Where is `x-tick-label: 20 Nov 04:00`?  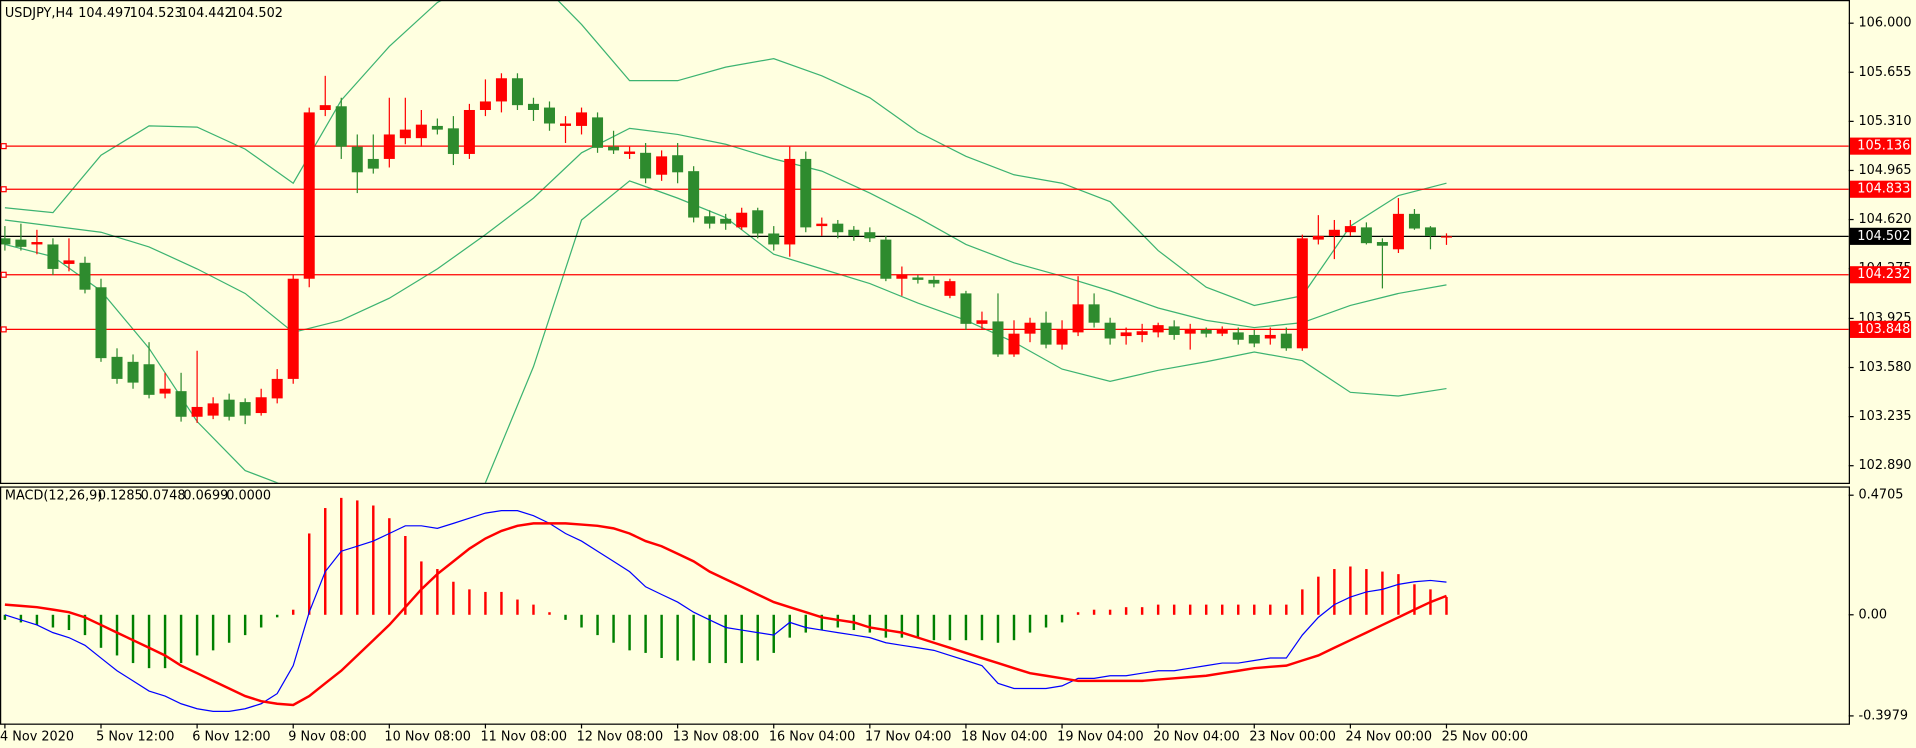
x-tick-label: 20 Nov 04:00 is located at coordinates (1196, 737).